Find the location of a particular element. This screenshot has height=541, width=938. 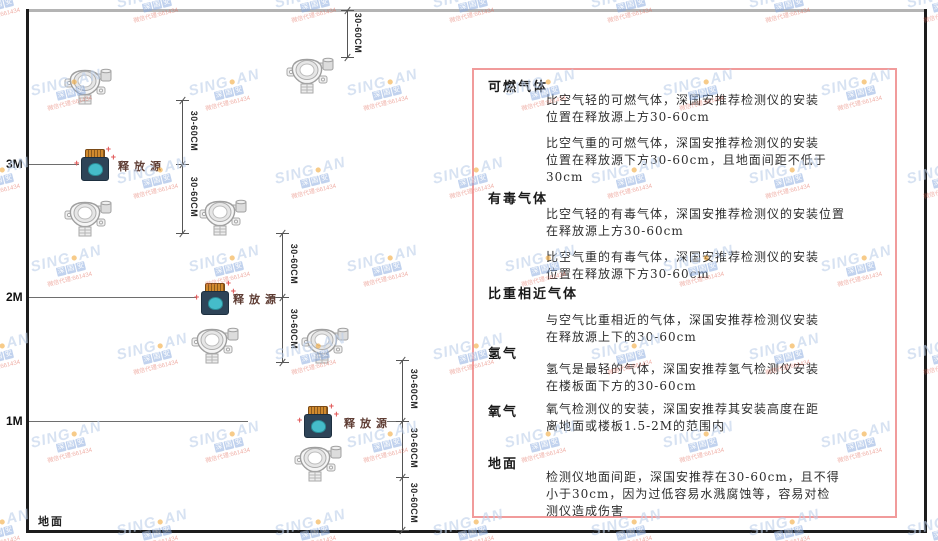

section-body-hydrogen: 氢气是最轻的气体，深国安推荐氢气检测仪安装 在楼板面下方的30-60cm is located at coordinates (682, 382).